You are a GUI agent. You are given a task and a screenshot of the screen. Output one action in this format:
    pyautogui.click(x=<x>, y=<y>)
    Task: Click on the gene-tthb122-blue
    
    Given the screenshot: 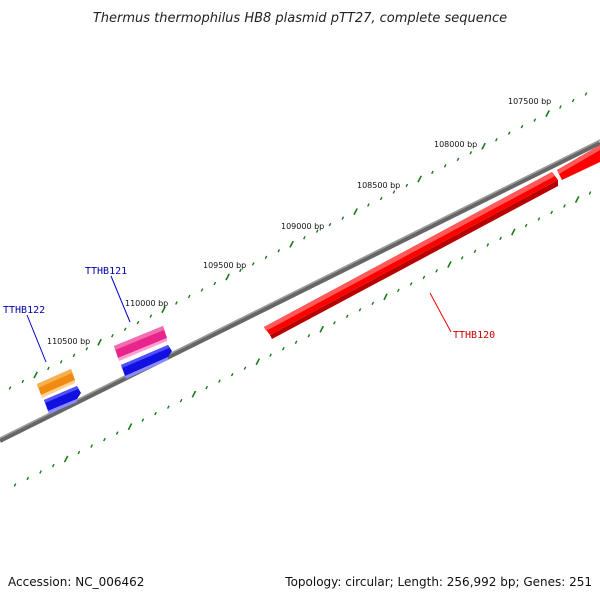 What is the action you would take?
    pyautogui.click(x=62, y=400)
    